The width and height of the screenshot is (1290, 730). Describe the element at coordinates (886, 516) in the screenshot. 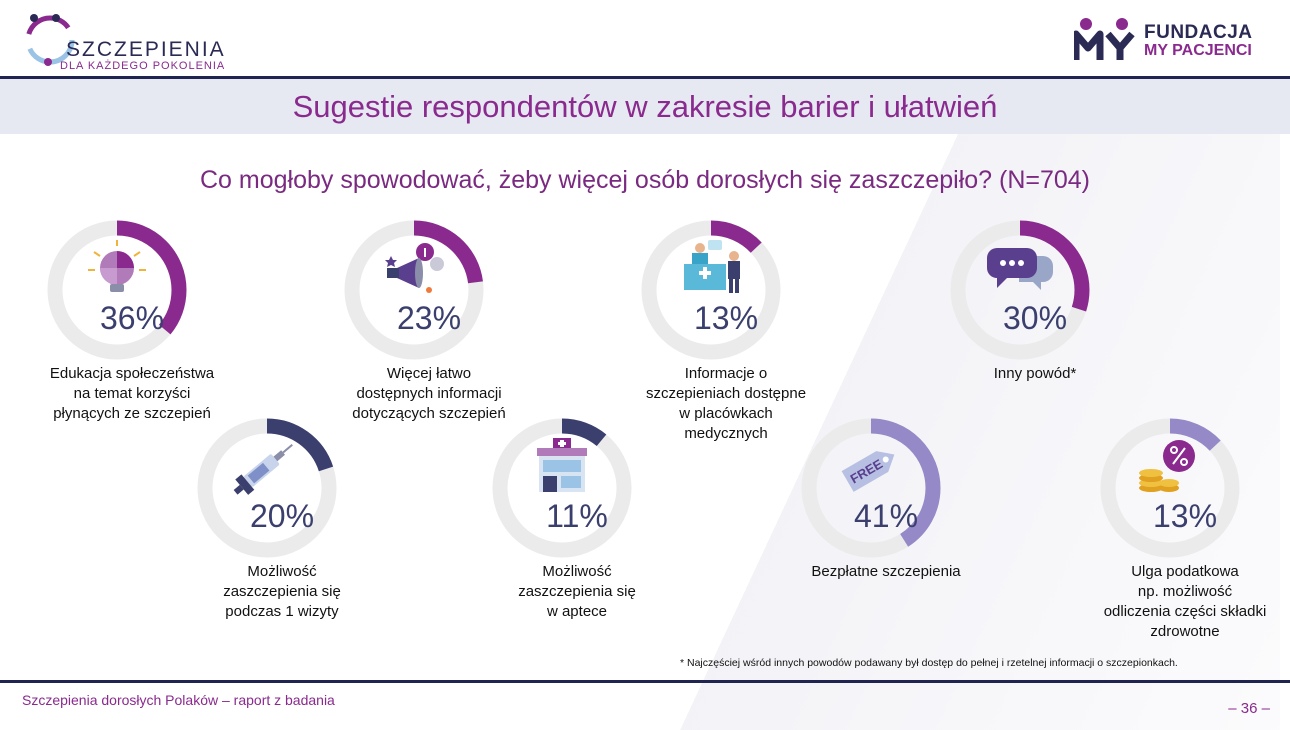

I see `stat-value: 41%` at that location.